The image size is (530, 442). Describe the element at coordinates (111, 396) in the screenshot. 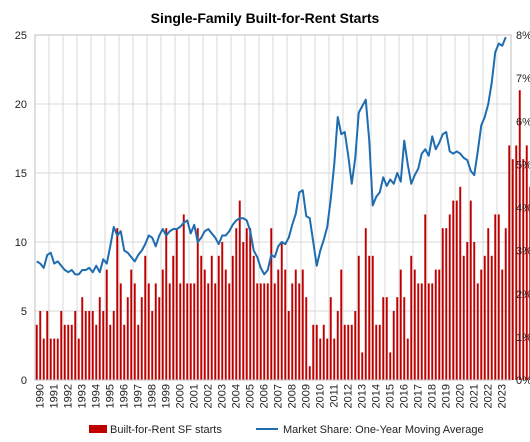

I see `x-tick-label: 1995` at that location.